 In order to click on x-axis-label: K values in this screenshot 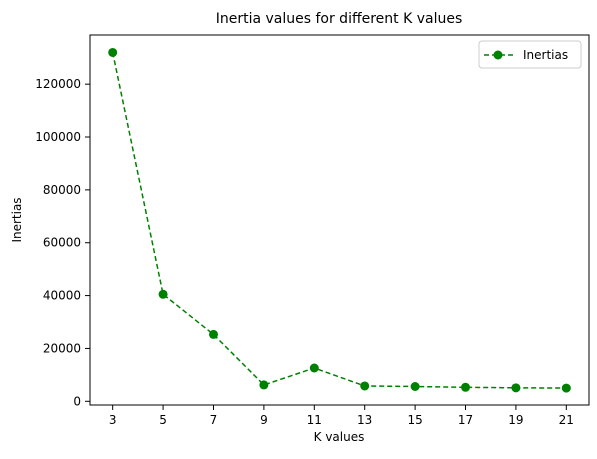, I will do `click(339, 437)`.